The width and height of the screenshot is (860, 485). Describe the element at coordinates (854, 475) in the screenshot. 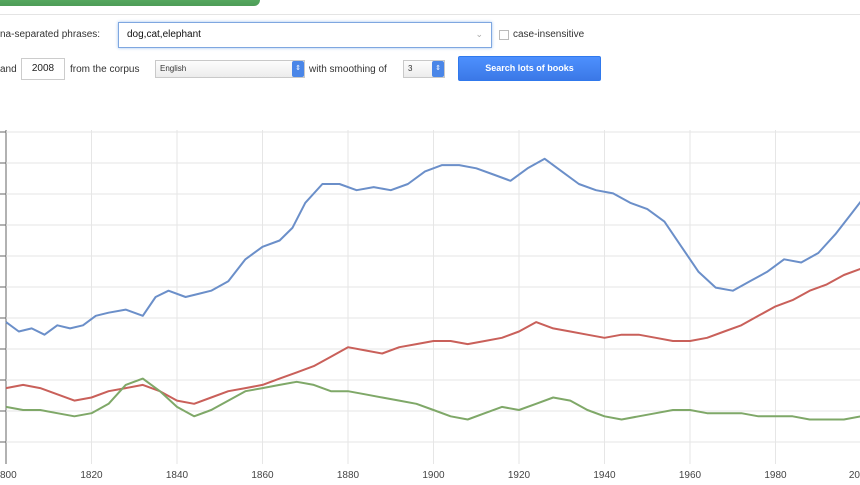

I see `x-tick-label: 20` at that location.